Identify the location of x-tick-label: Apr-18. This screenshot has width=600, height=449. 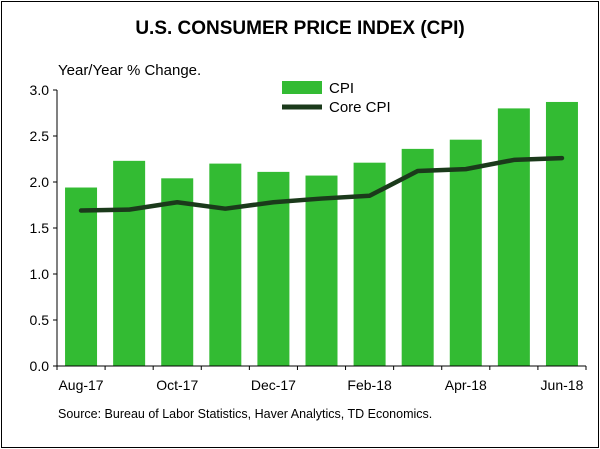
(466, 385).